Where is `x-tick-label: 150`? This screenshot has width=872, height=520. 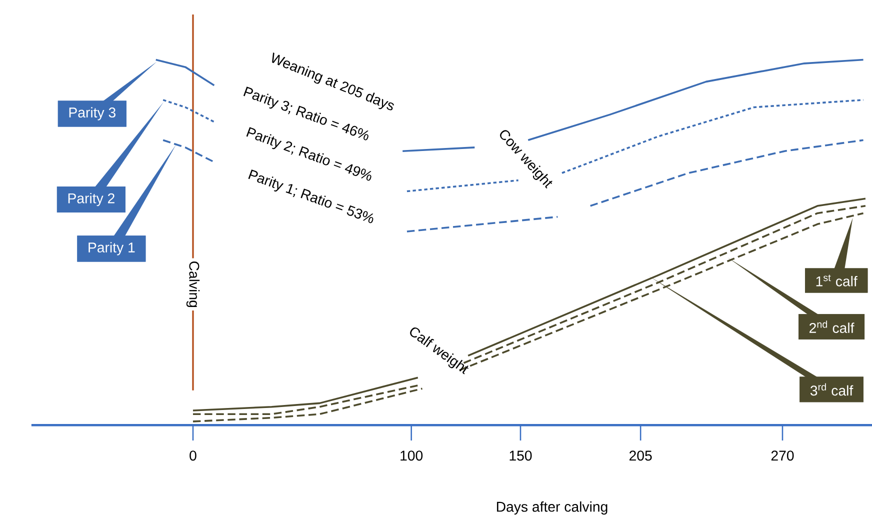 x-tick-label: 150 is located at coordinates (521, 455).